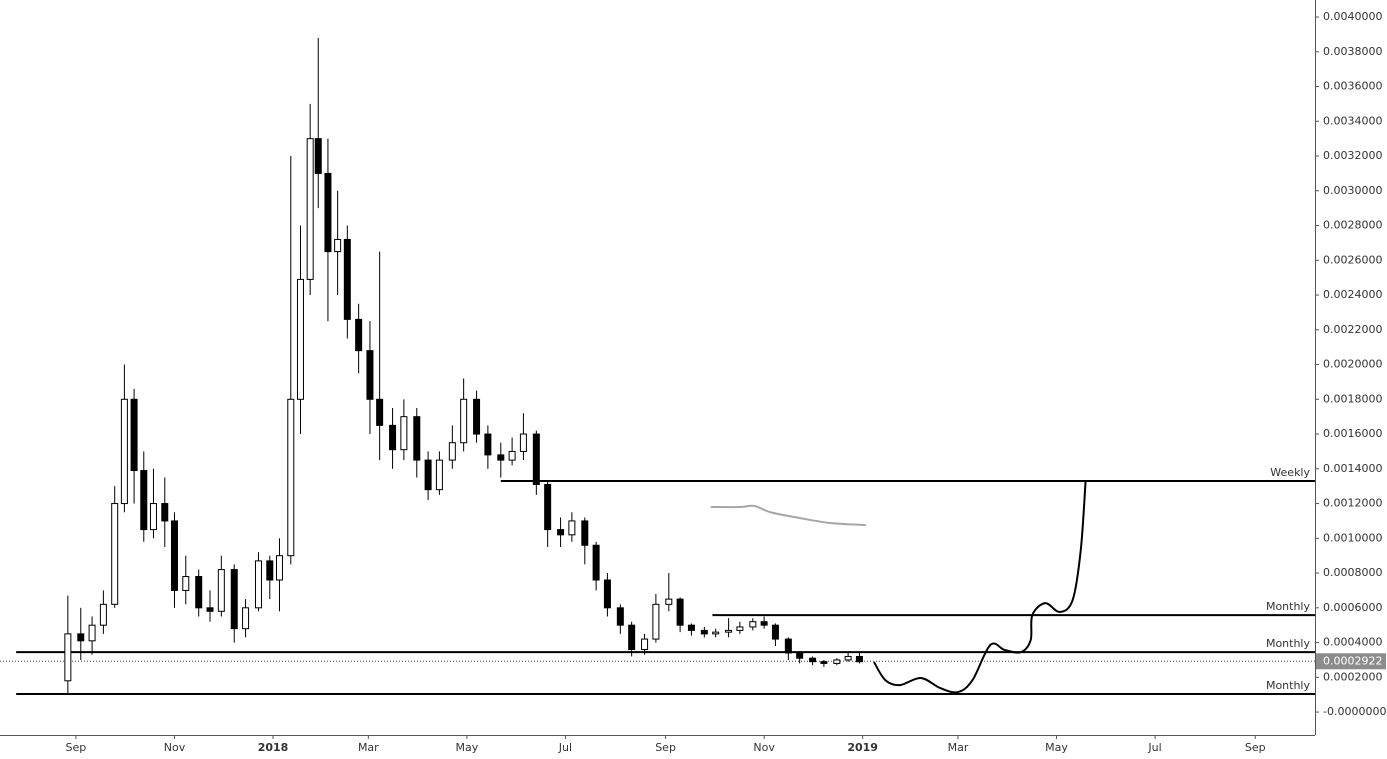 This screenshot has width=1387, height=759. What do you see at coordinates (1353, 225) in the screenshot?
I see `y-tick-label: 0.0028000` at bounding box center [1353, 225].